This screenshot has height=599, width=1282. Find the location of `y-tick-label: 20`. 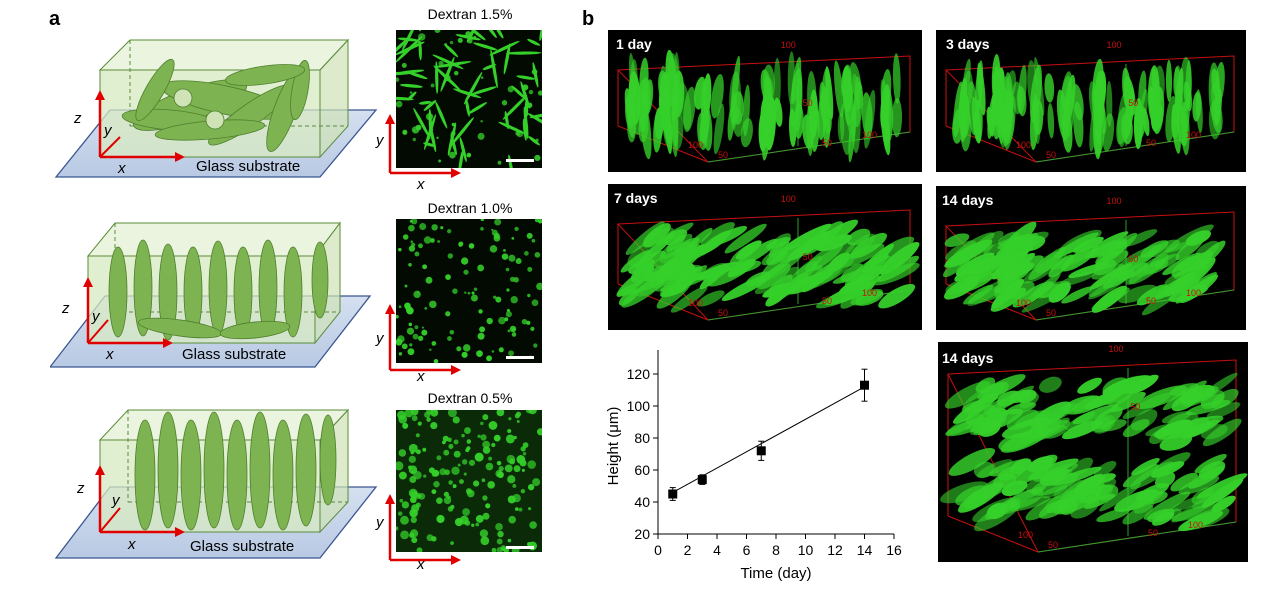

y-tick-label: 20 is located at coordinates (642, 534).